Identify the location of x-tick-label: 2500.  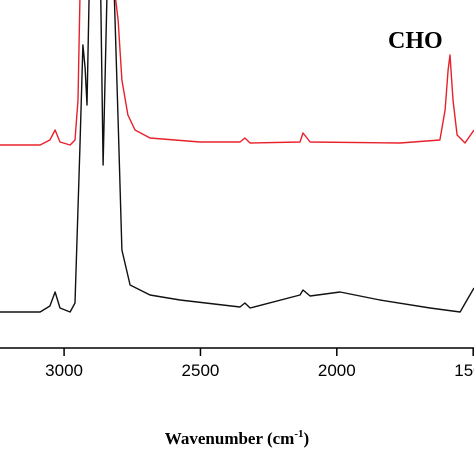
(201, 370).